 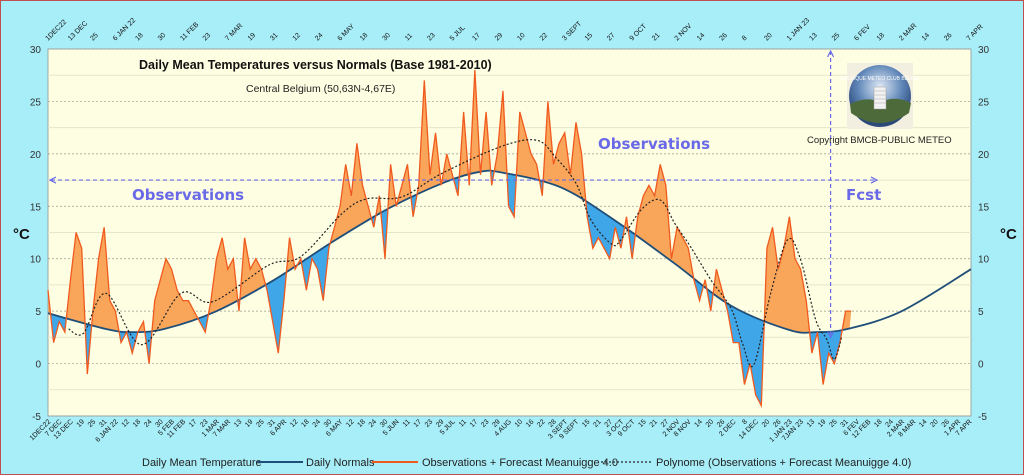 What do you see at coordinates (36, 102) in the screenshot?
I see `y-tick-label-left: 25` at bounding box center [36, 102].